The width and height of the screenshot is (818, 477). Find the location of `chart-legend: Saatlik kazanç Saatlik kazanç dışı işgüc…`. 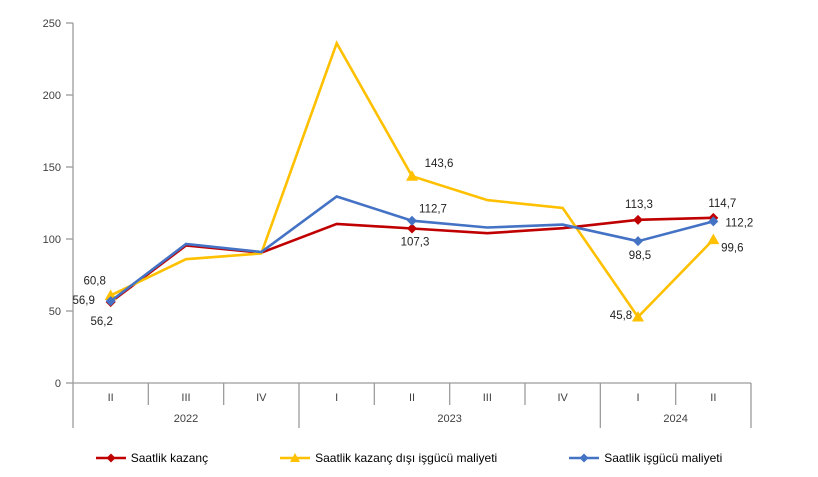

chart-legend: Saatlik kazanç Saatlik kazanç dışı işgüc… is located at coordinates (409, 458).